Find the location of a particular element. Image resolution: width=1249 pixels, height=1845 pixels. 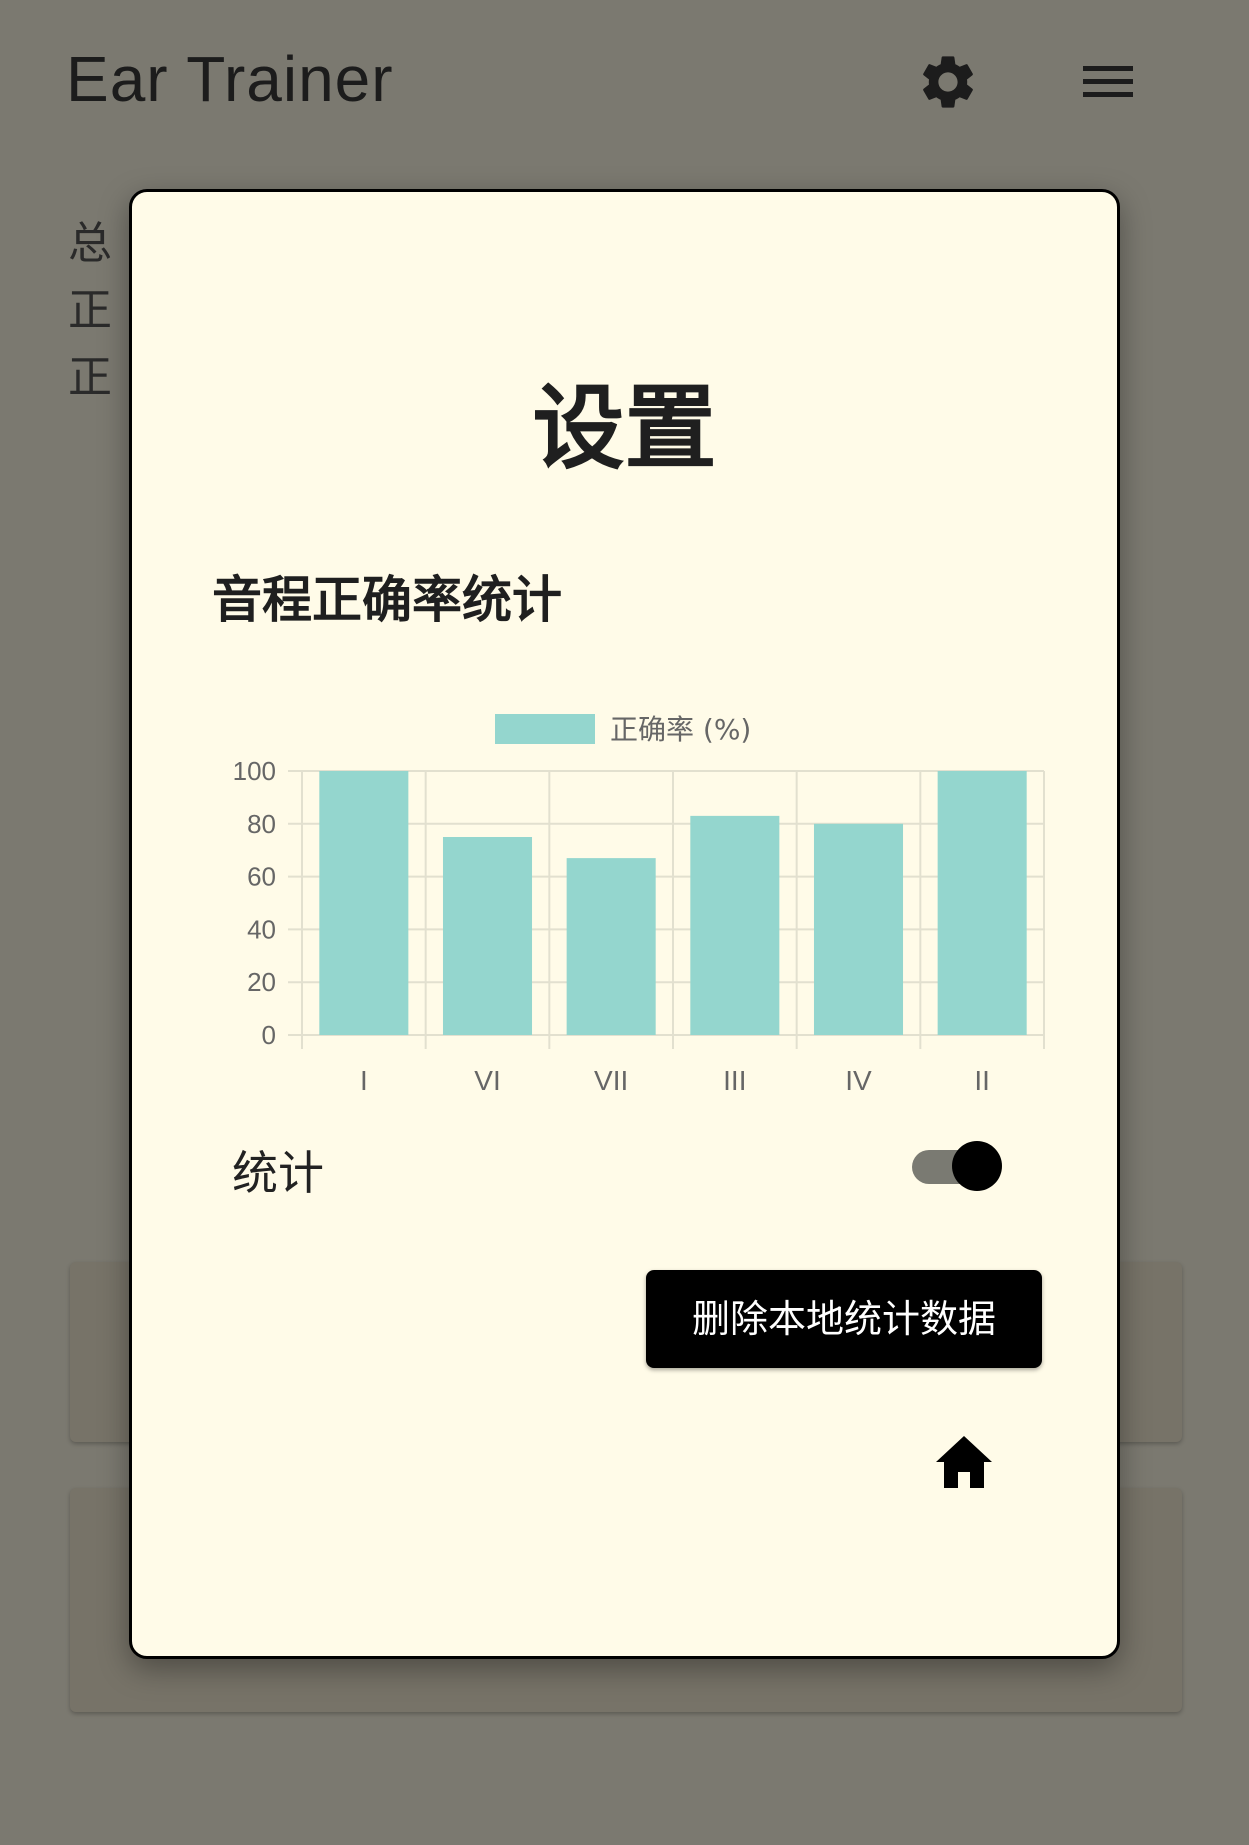

x-tick-label: IV is located at coordinates (858, 1080).